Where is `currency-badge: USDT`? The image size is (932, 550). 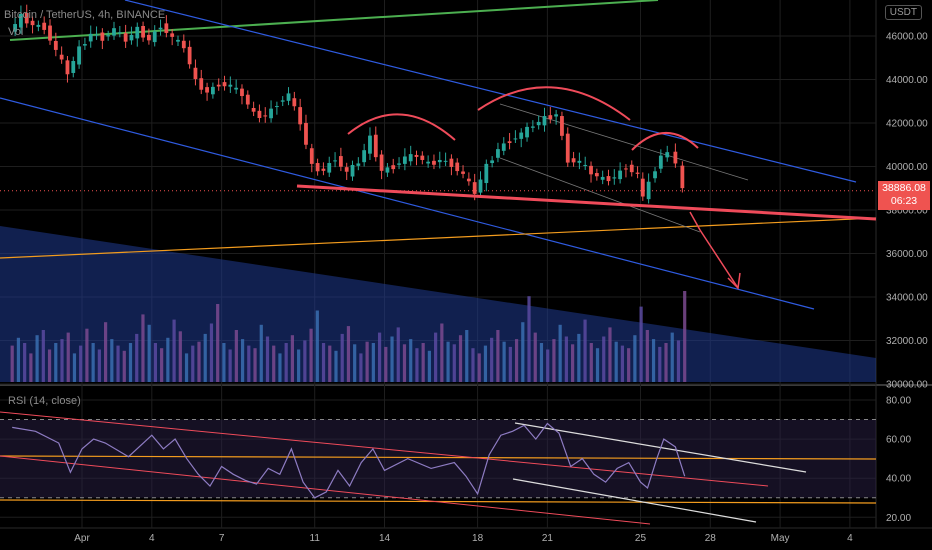
currency-badge: USDT is located at coordinates (903, 12).